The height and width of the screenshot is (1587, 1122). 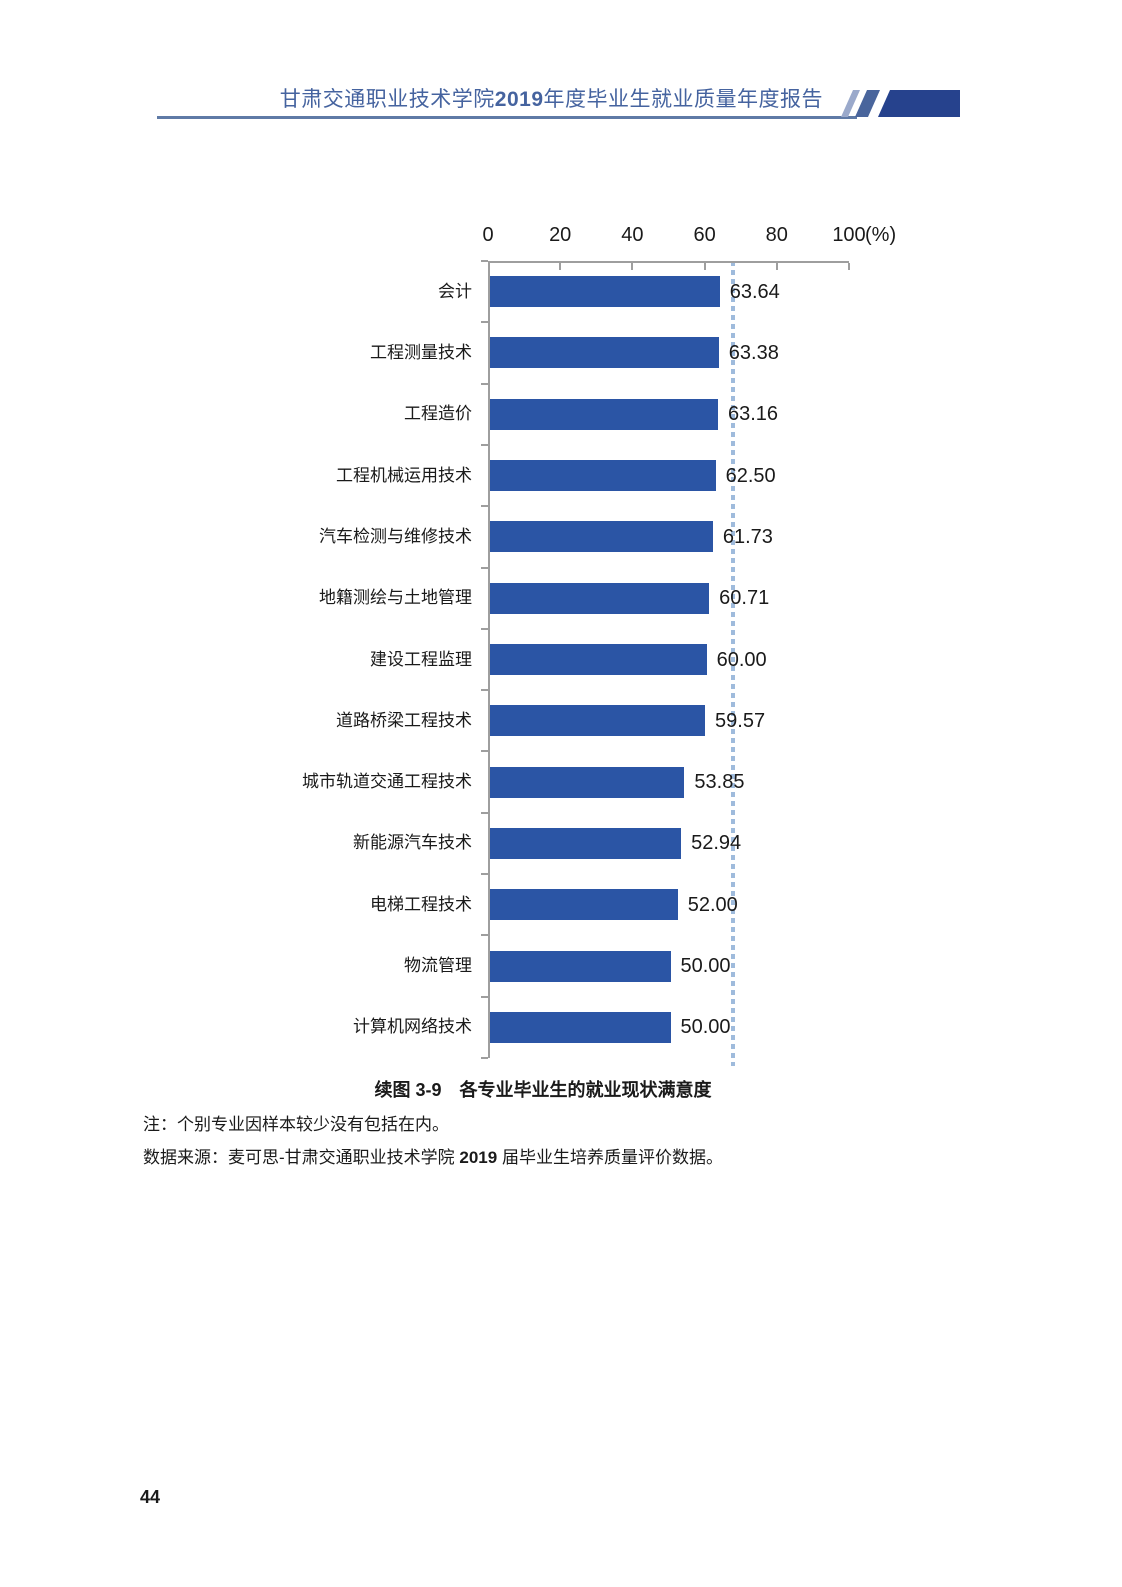 What do you see at coordinates (404, 475) in the screenshot?
I see `category-label: 工程机械运用技术` at bounding box center [404, 475].